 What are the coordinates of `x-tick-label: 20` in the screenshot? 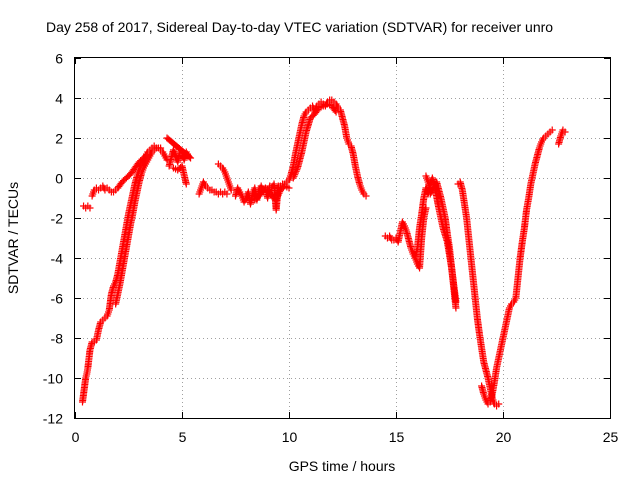 It's located at (504, 437).